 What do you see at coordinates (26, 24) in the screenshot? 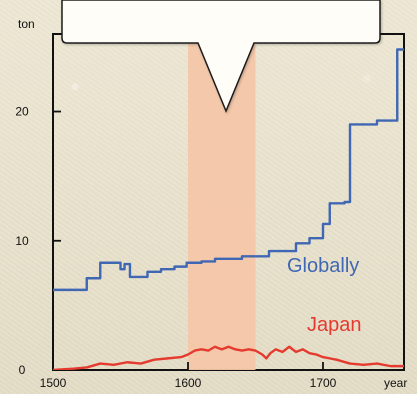
I see `y-axis-label: ton` at bounding box center [26, 24].